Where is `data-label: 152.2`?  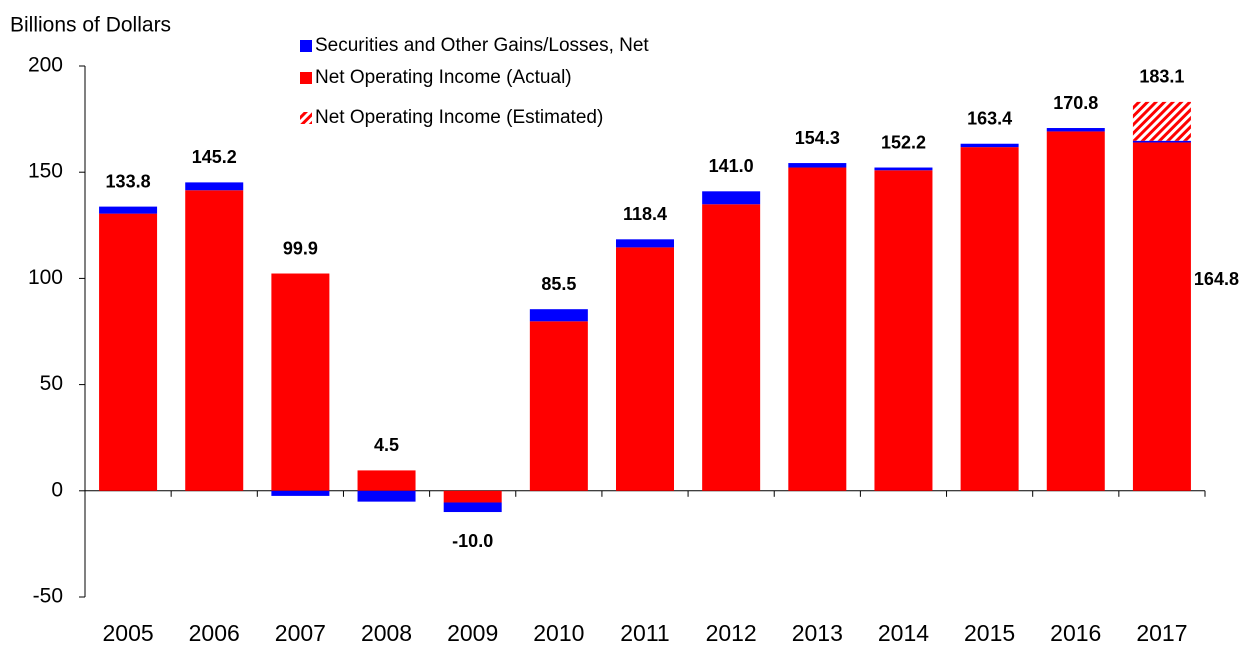 data-label: 152.2 is located at coordinates (903, 142).